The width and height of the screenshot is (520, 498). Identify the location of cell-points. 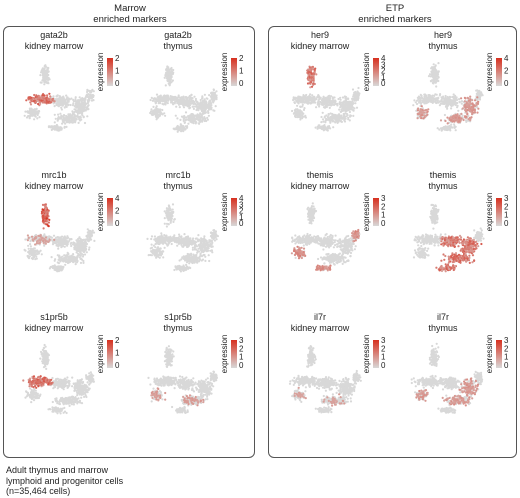
(448, 97).